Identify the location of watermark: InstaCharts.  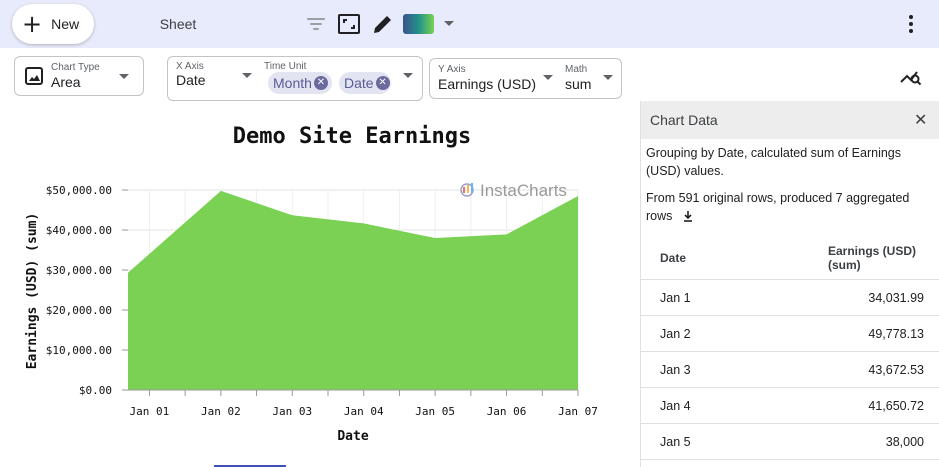
(513, 190).